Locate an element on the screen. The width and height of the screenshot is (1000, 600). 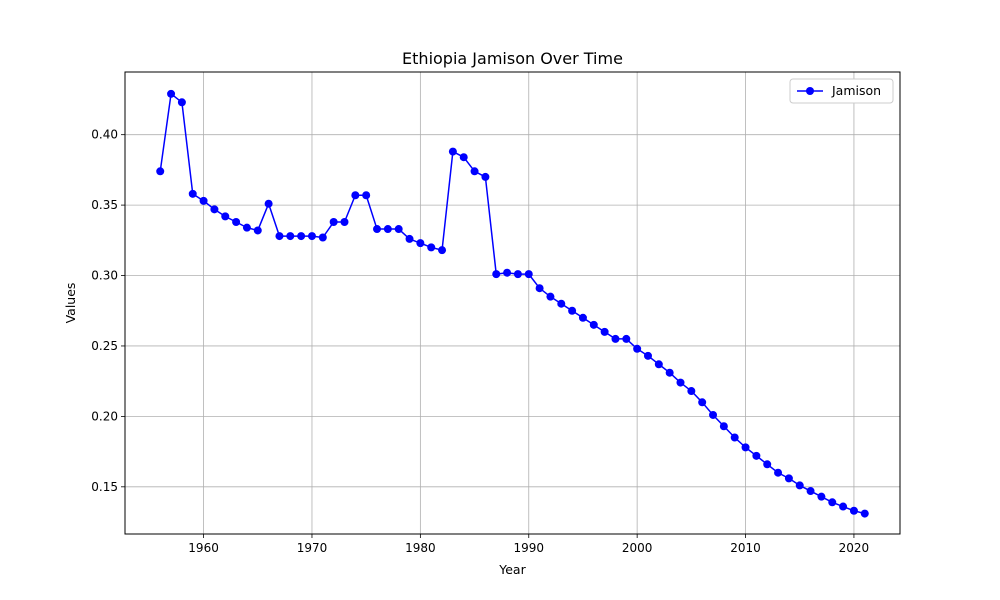
x-tick-label: 2020 is located at coordinates (854, 548).